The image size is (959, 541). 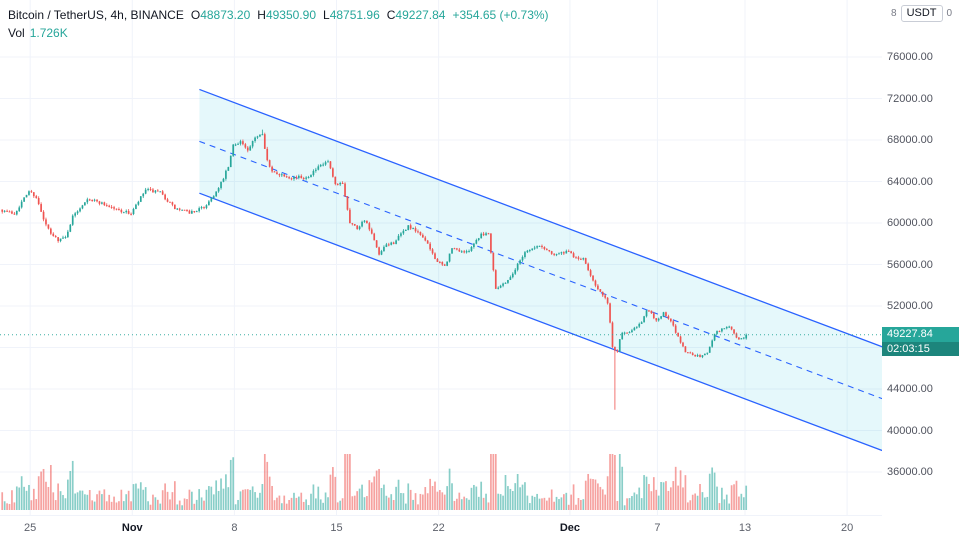 I want to click on close-label: C, so click(x=391, y=15).